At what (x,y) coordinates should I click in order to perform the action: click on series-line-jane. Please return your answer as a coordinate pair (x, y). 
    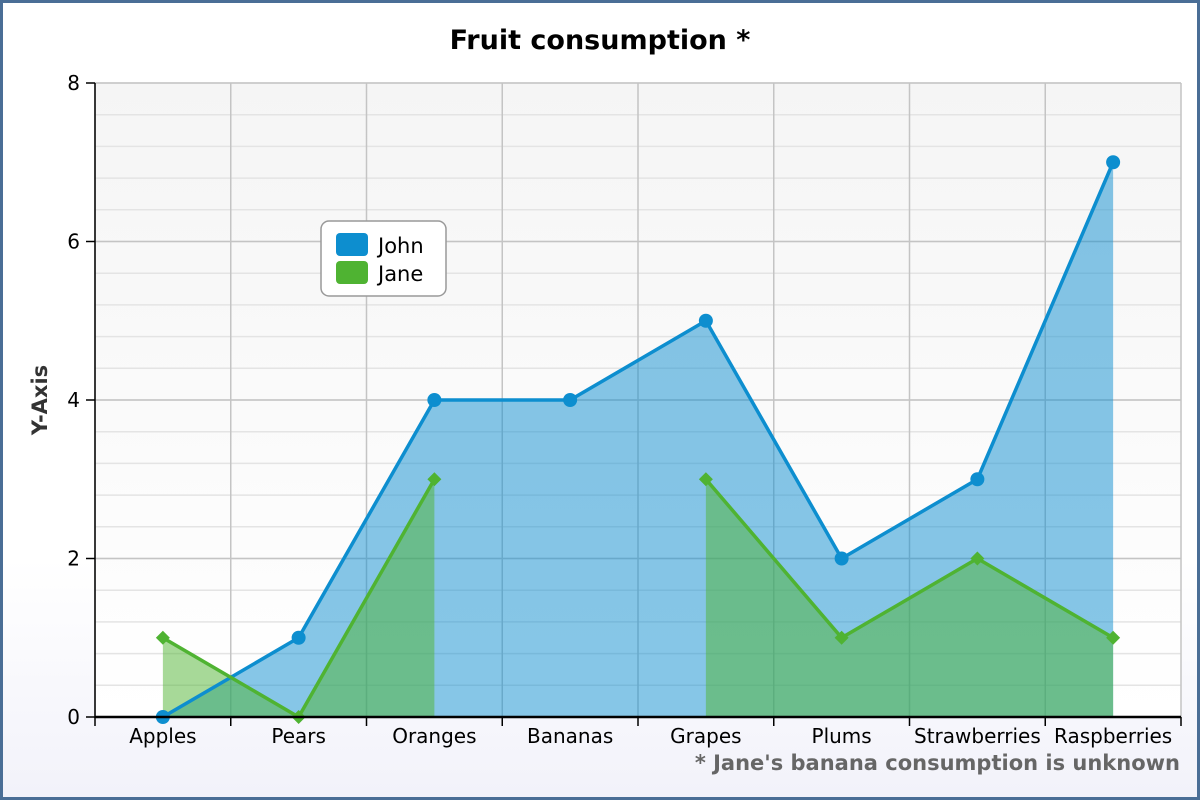
    Looking at the image, I should click on (909, 559).